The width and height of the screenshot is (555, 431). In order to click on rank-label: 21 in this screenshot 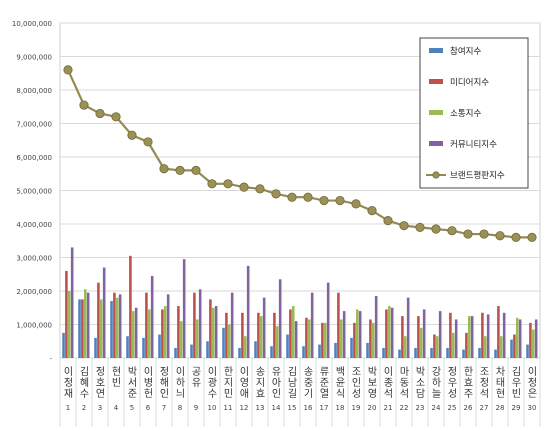, I will do `click(388, 408)`.